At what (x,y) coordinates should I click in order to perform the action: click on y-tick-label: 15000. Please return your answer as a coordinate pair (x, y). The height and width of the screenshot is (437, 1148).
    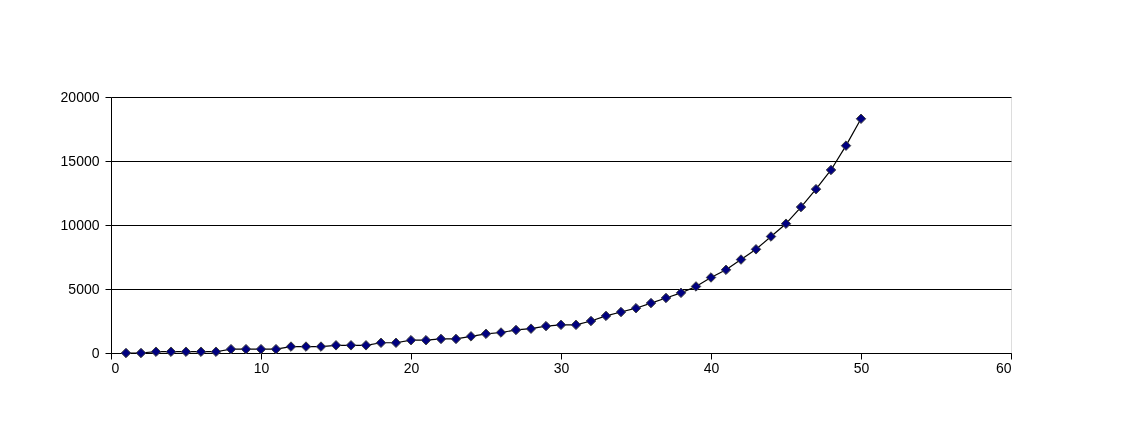
    Looking at the image, I should click on (80, 160).